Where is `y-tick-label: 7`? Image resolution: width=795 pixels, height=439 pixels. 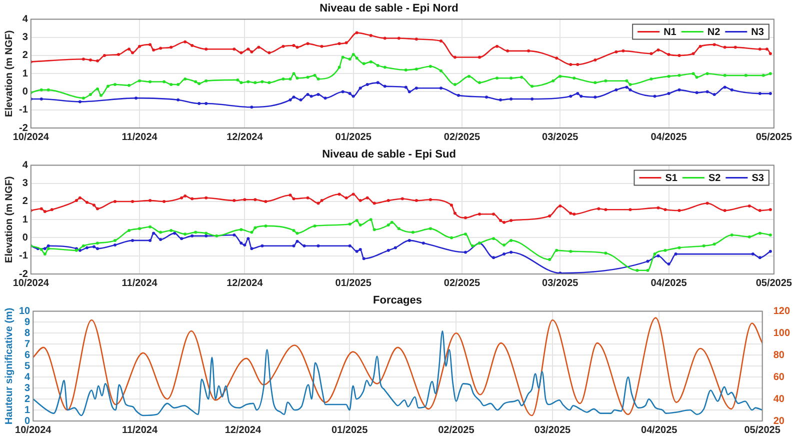
y-tick-label: 7 is located at coordinates (27, 344).